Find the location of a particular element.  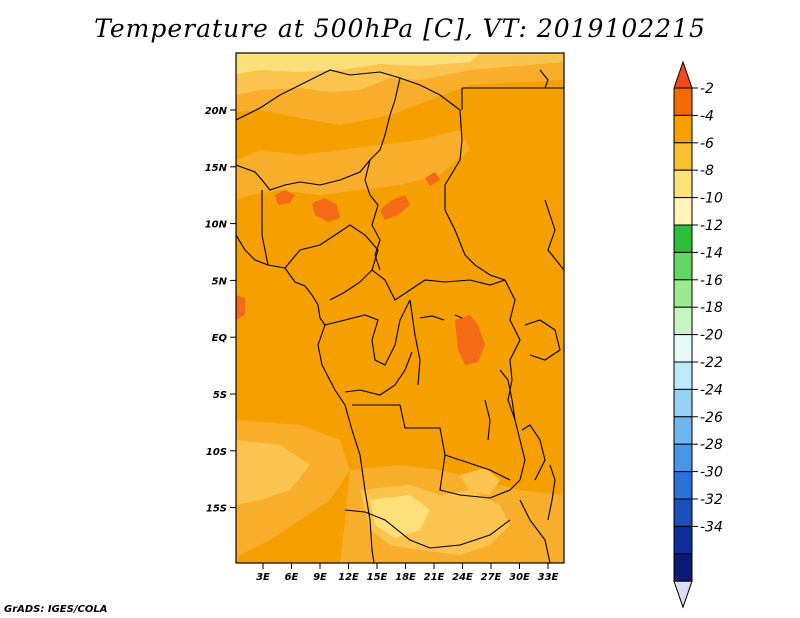

colorbar-label: -32 is located at coordinates (711, 500).